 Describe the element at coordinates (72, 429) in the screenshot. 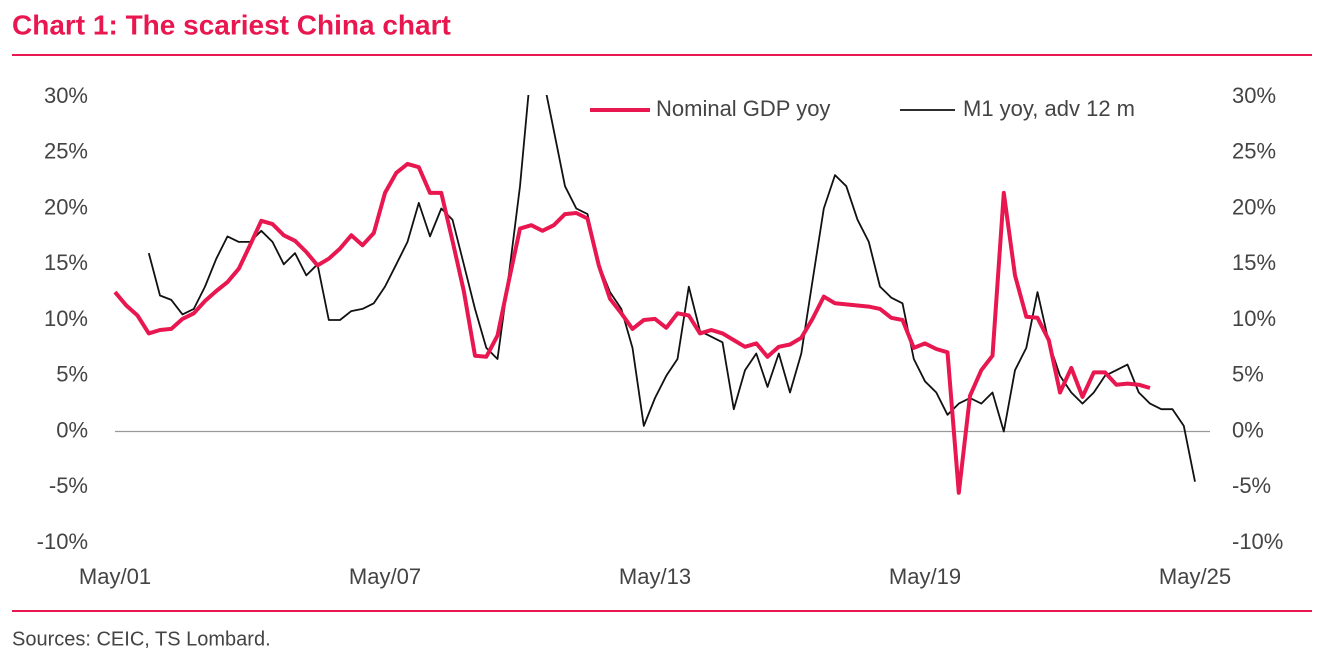

I see `y-tick-label: 0%` at that location.